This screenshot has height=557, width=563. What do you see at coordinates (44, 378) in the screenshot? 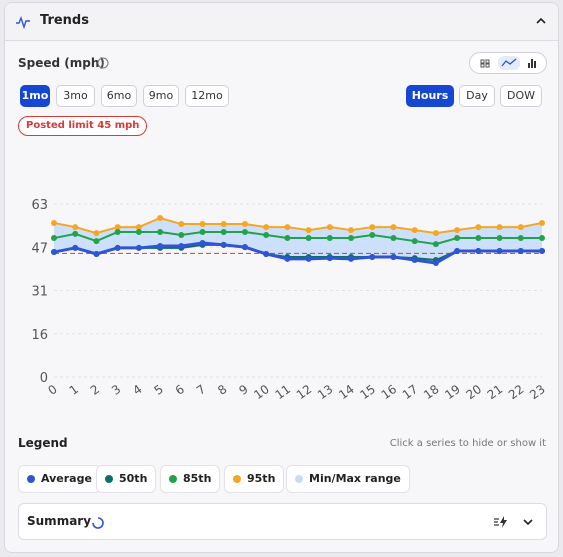
I see `y-tick-label: 0` at bounding box center [44, 378].